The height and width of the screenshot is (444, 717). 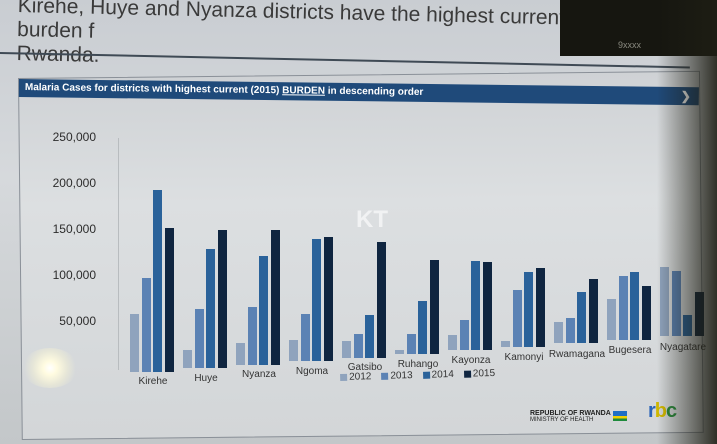 I want to click on x-tick-label: Rwamagana, so click(x=577, y=354).